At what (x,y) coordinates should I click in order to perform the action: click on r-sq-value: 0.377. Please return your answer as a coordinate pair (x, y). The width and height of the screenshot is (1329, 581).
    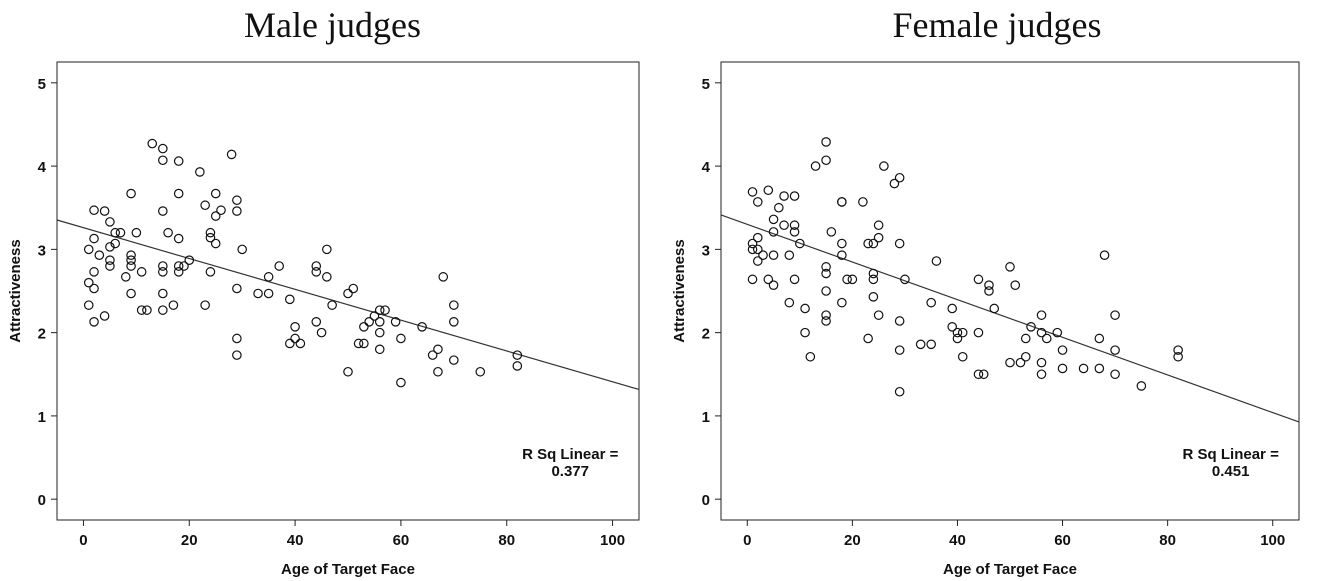
    Looking at the image, I should click on (570, 471).